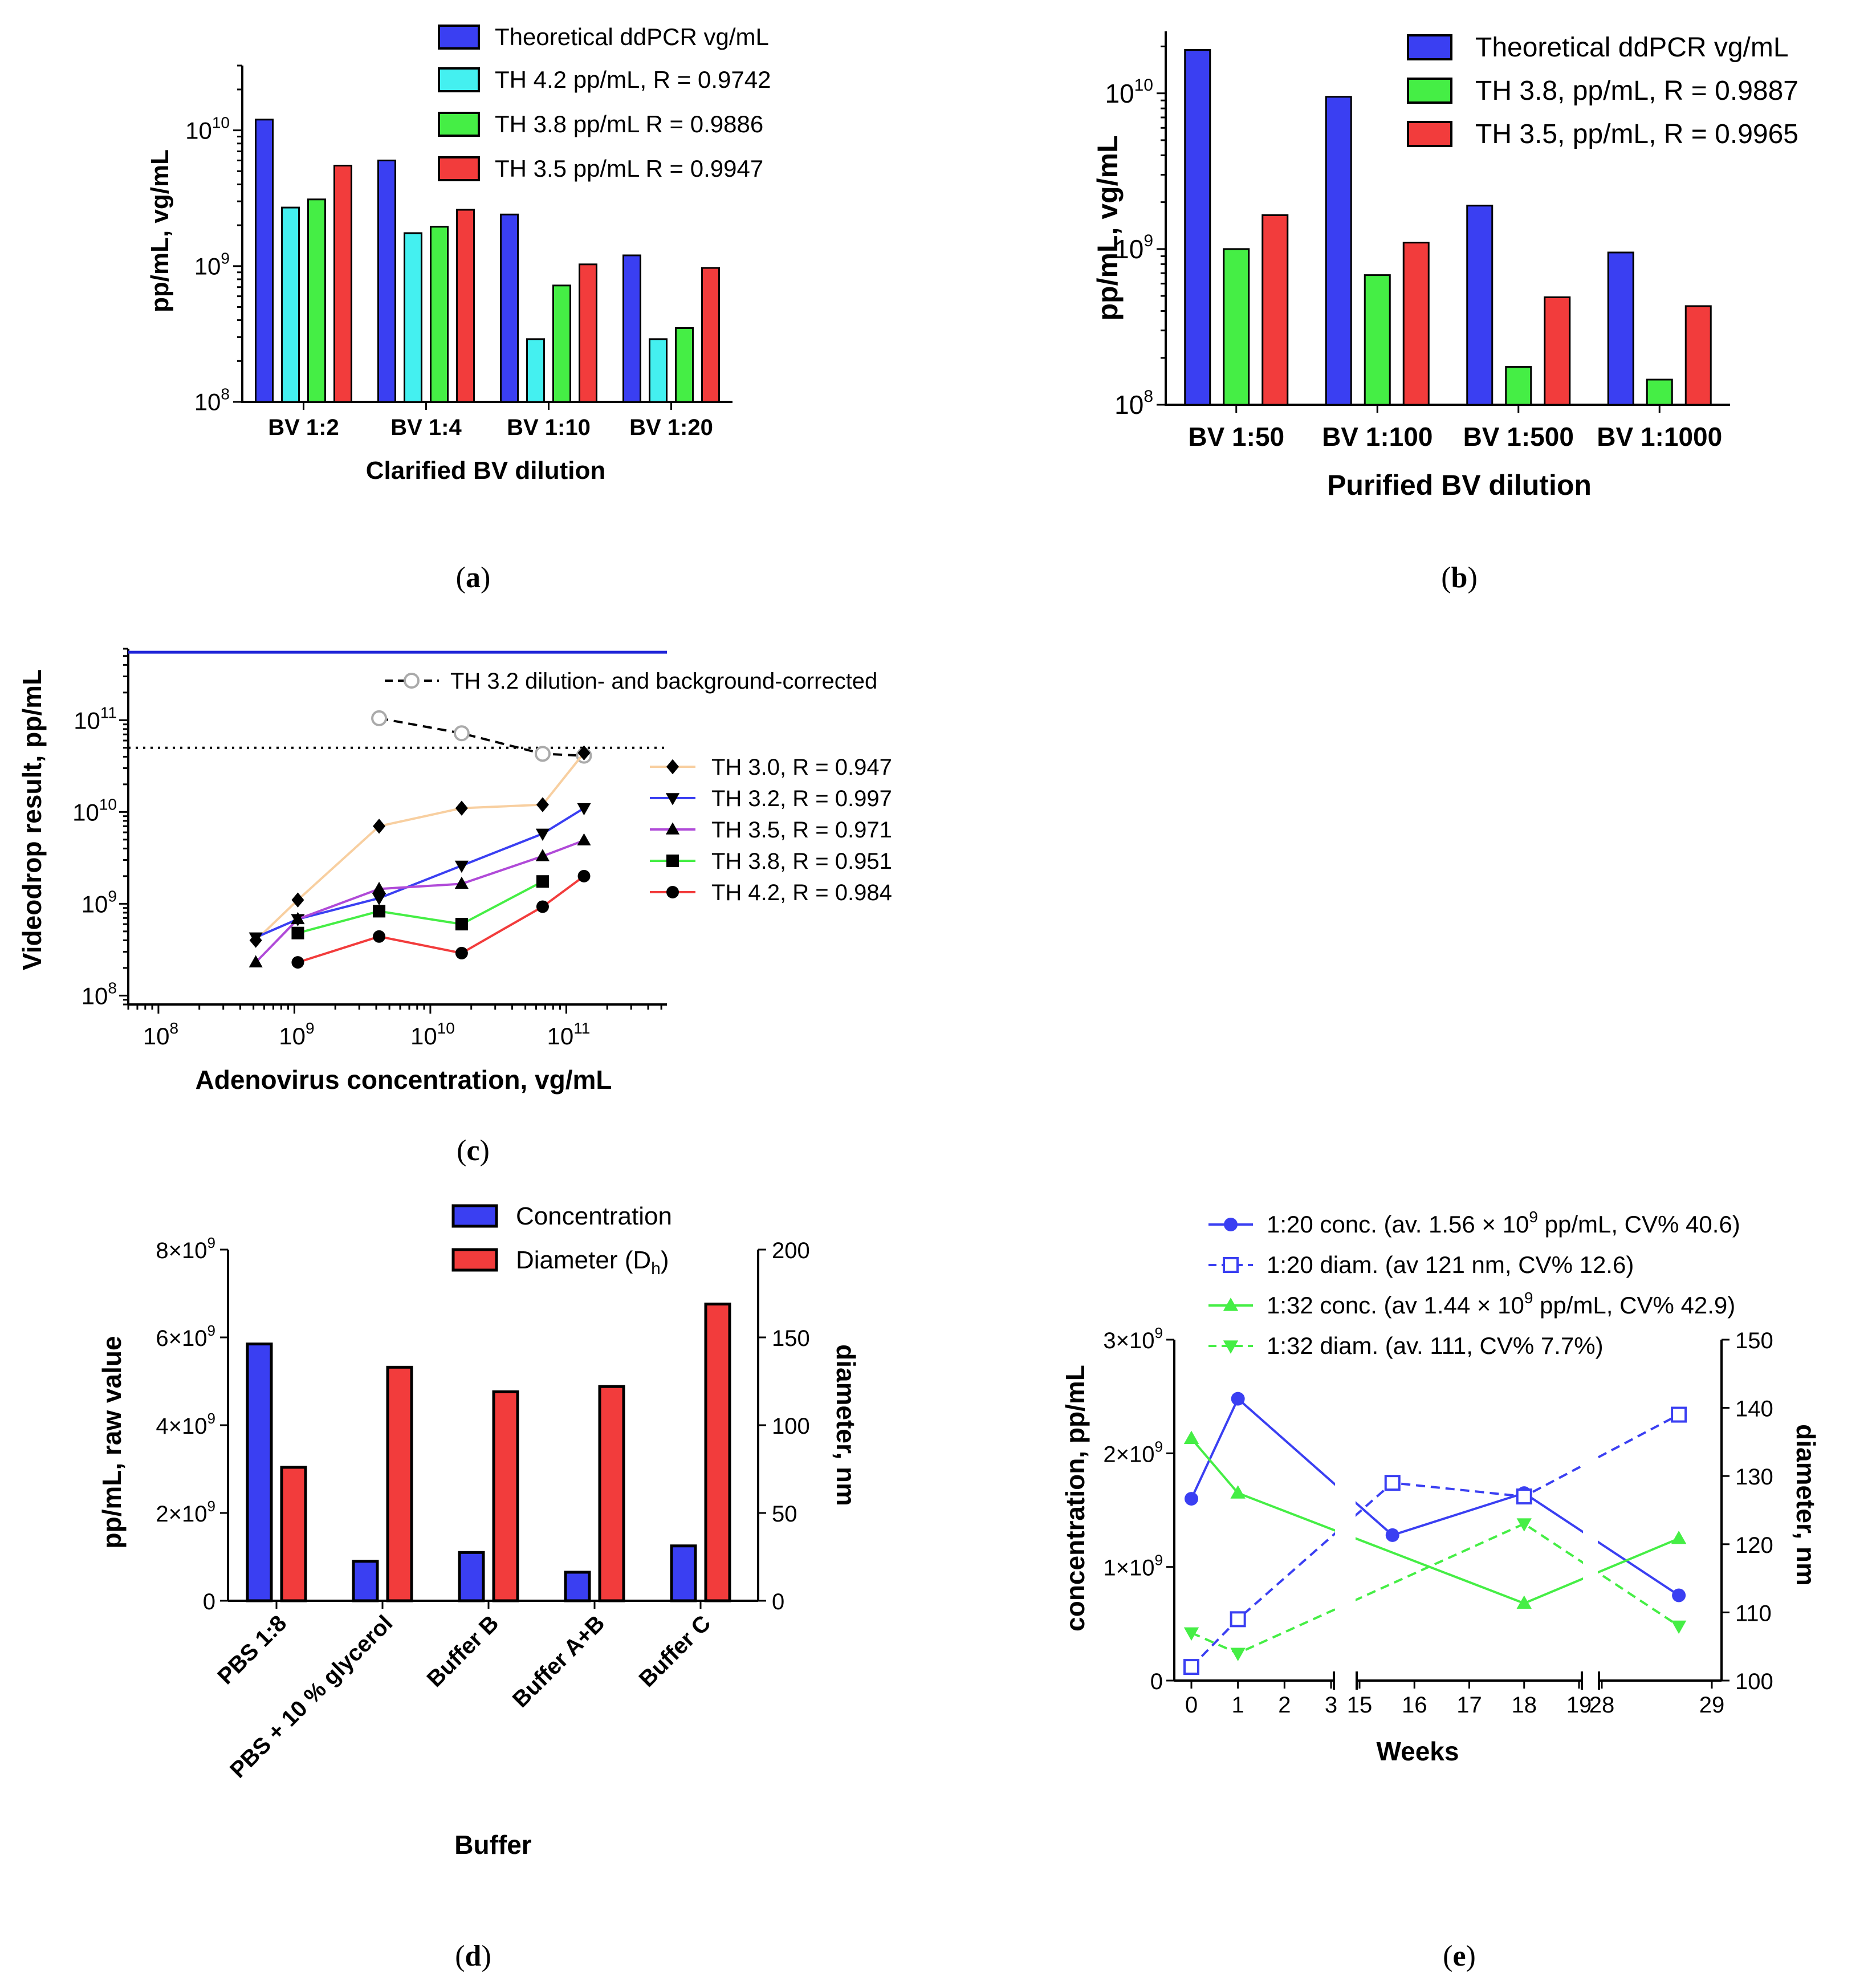  Describe the element at coordinates (784, 1515) in the screenshot. I see `y-right-tick-label: 50` at that location.